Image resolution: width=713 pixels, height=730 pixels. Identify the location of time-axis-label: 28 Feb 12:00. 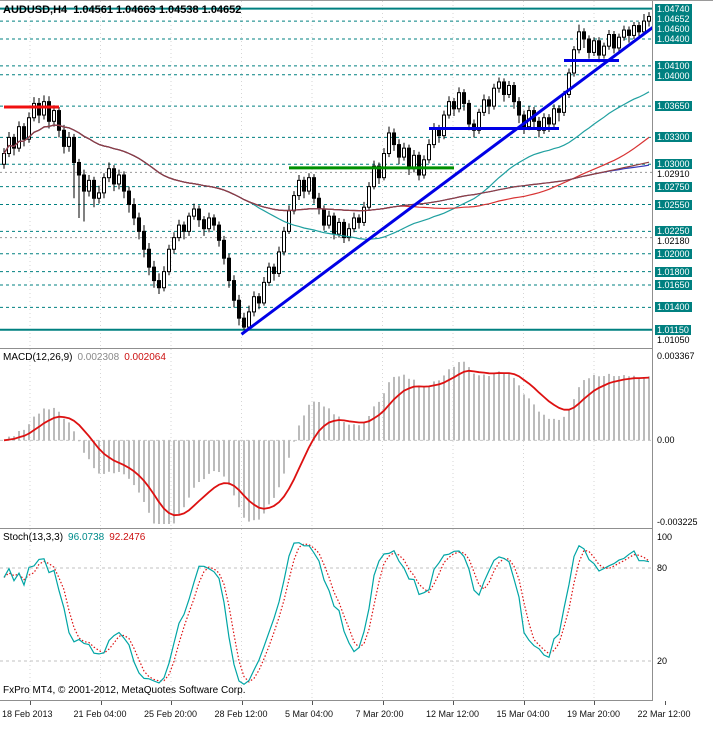
(241, 714).